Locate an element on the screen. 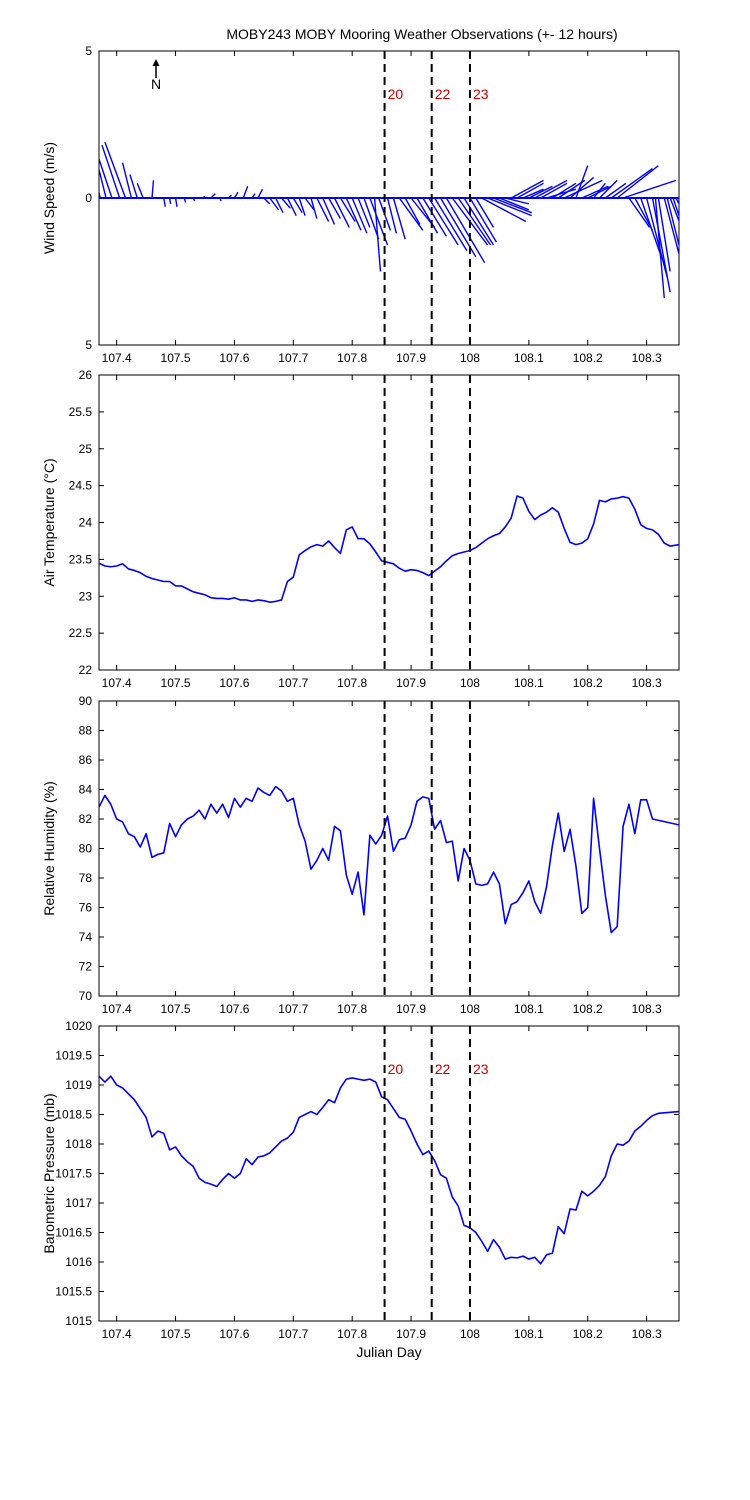 The height and width of the screenshot is (1500, 750). rh-ytick-label: 86 is located at coordinates (86, 760).